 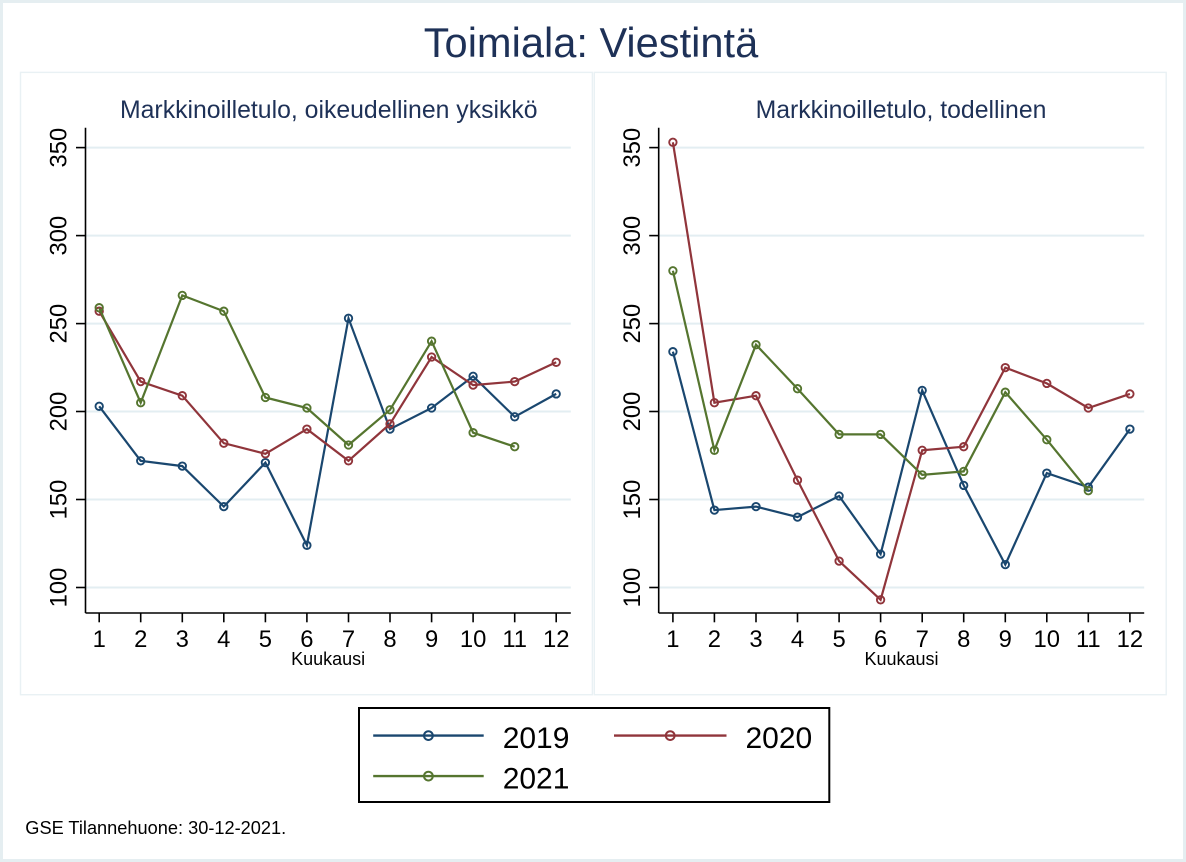 I want to click on svg-text: GSE Tilannehuone: 30-12-2021., so click(x=155, y=828).